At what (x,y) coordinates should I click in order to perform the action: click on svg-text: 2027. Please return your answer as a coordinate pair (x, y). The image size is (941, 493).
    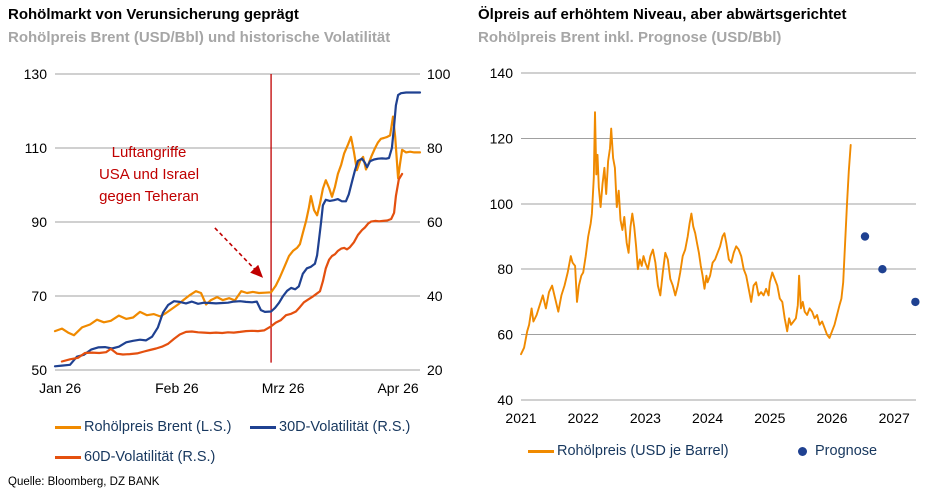
    Looking at the image, I should click on (894, 418).